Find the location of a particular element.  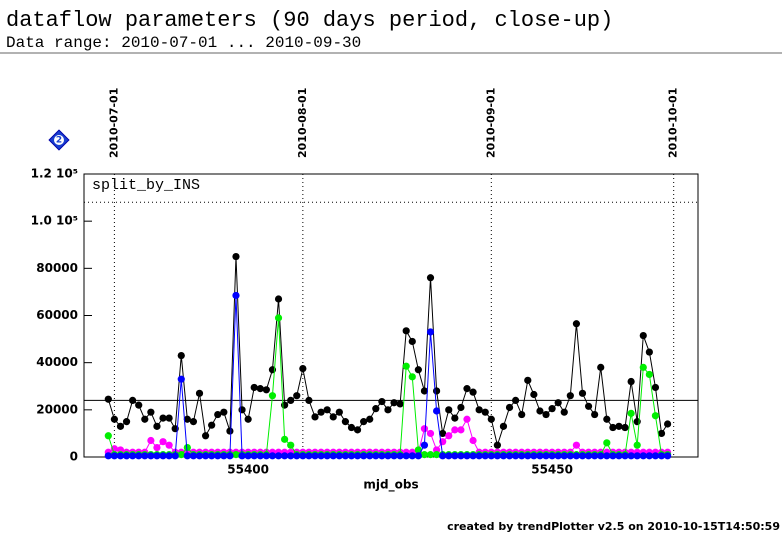

y-tick-label: 20000 is located at coordinates (57, 409).